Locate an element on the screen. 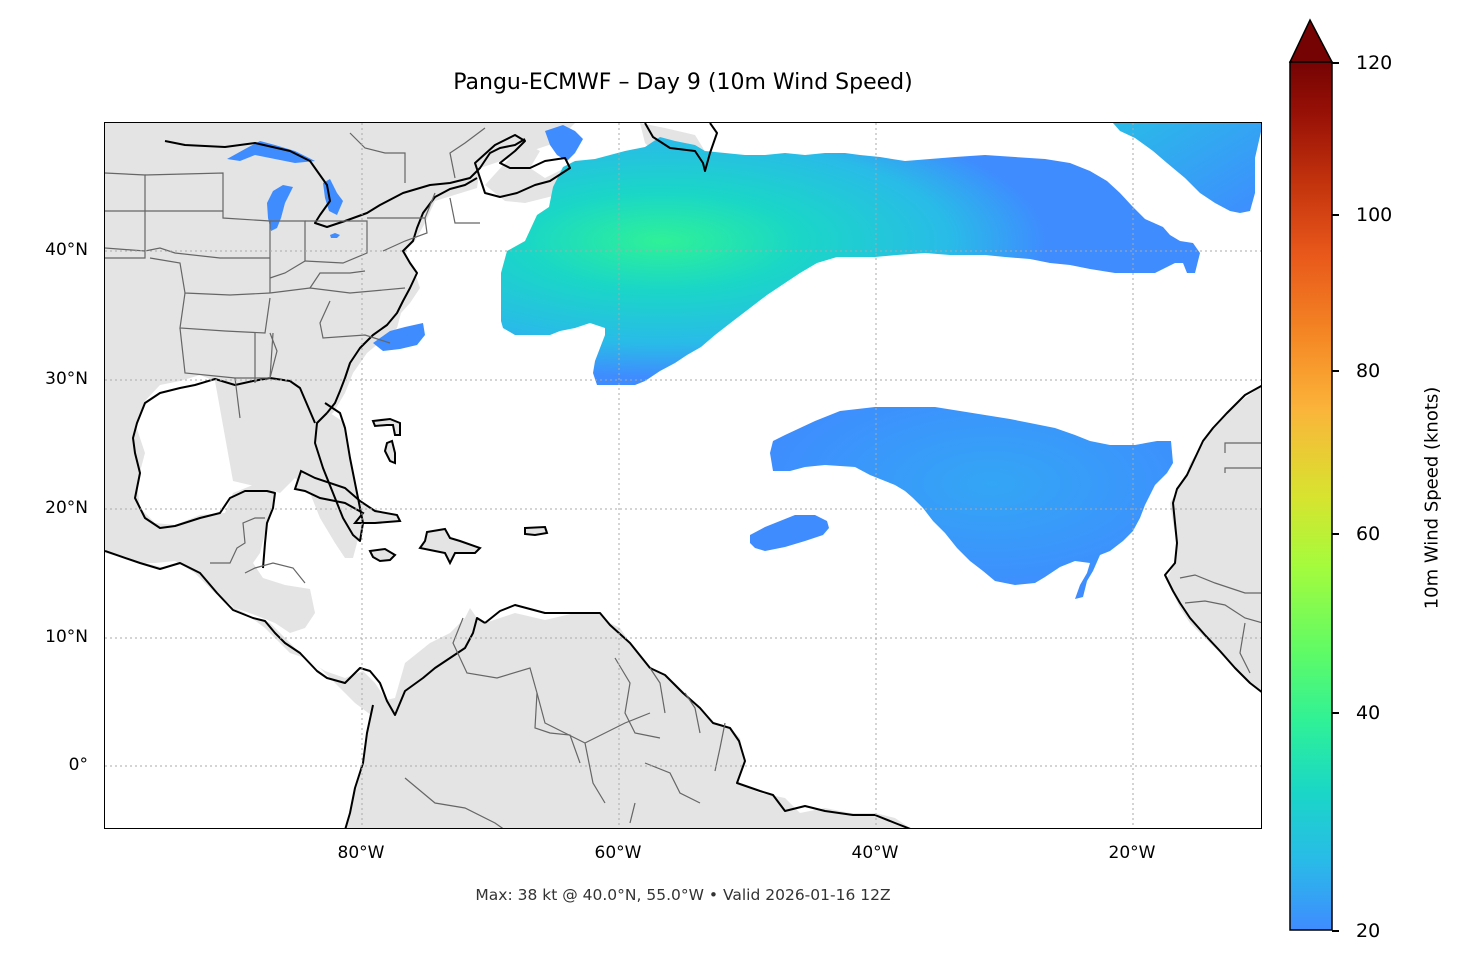 Image resolution: width=1466 pixels, height=969 pixels. cbar-label-120: 120 is located at coordinates (1374, 63).